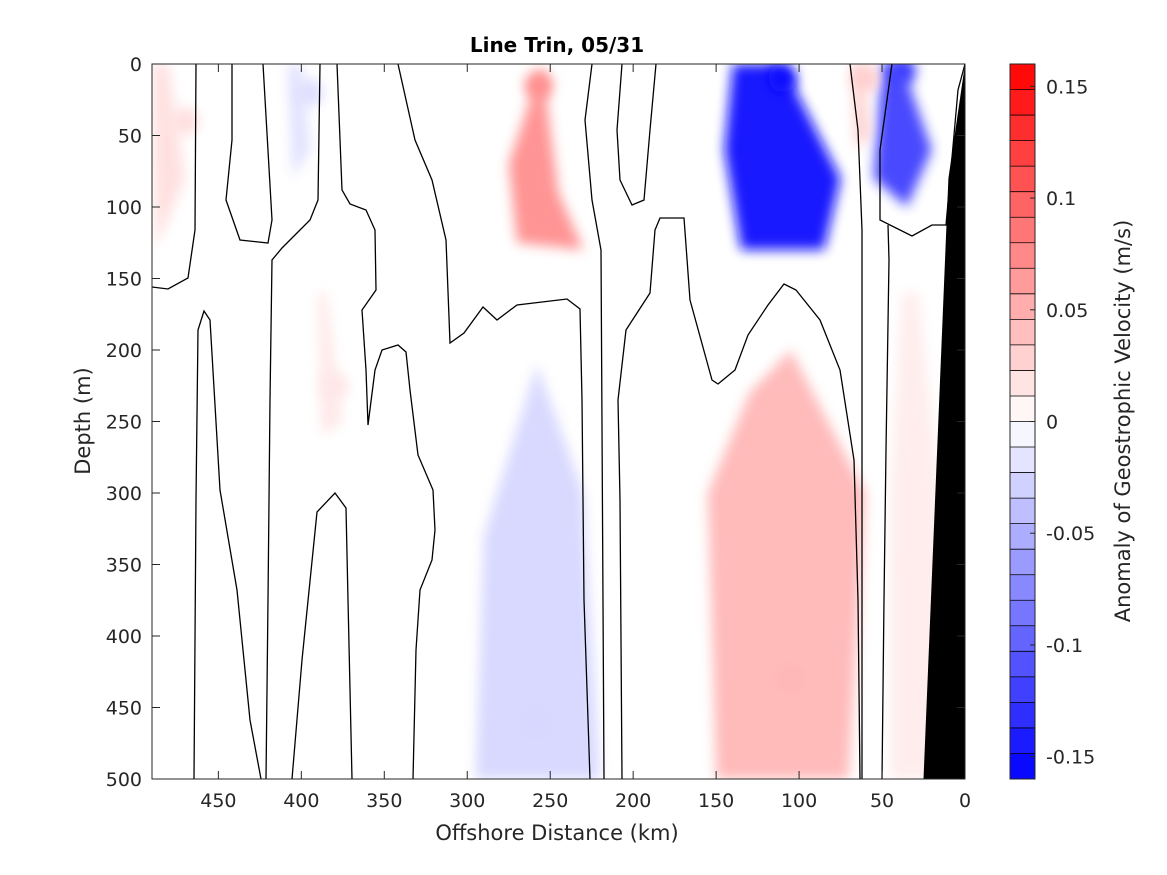 The height and width of the screenshot is (875, 1167). I want to click on colorbar-tick-label: -0.1, so click(1064, 646).